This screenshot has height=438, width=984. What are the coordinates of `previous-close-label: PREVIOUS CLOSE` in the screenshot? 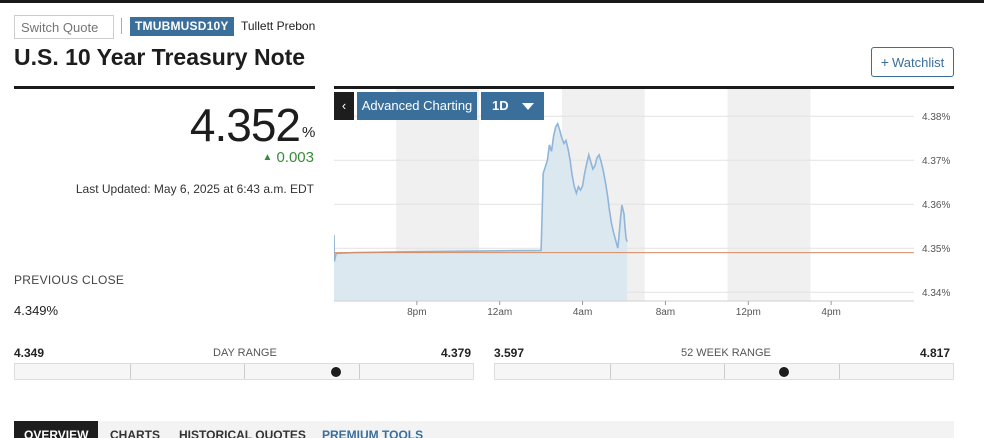 It's located at (69, 280).